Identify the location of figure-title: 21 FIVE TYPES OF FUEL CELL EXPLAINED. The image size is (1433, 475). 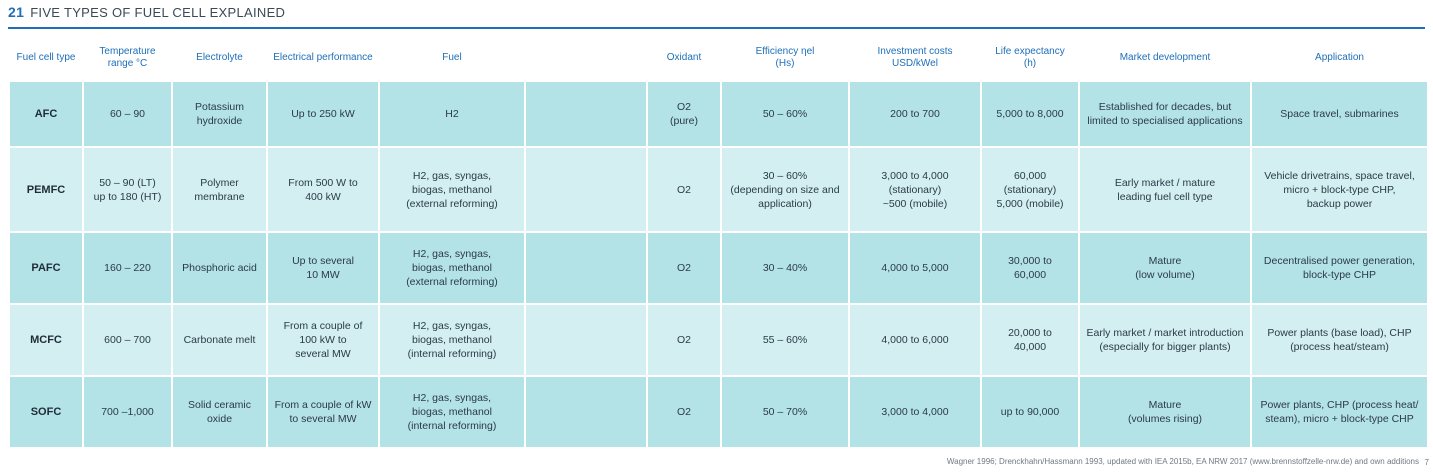
(146, 12).